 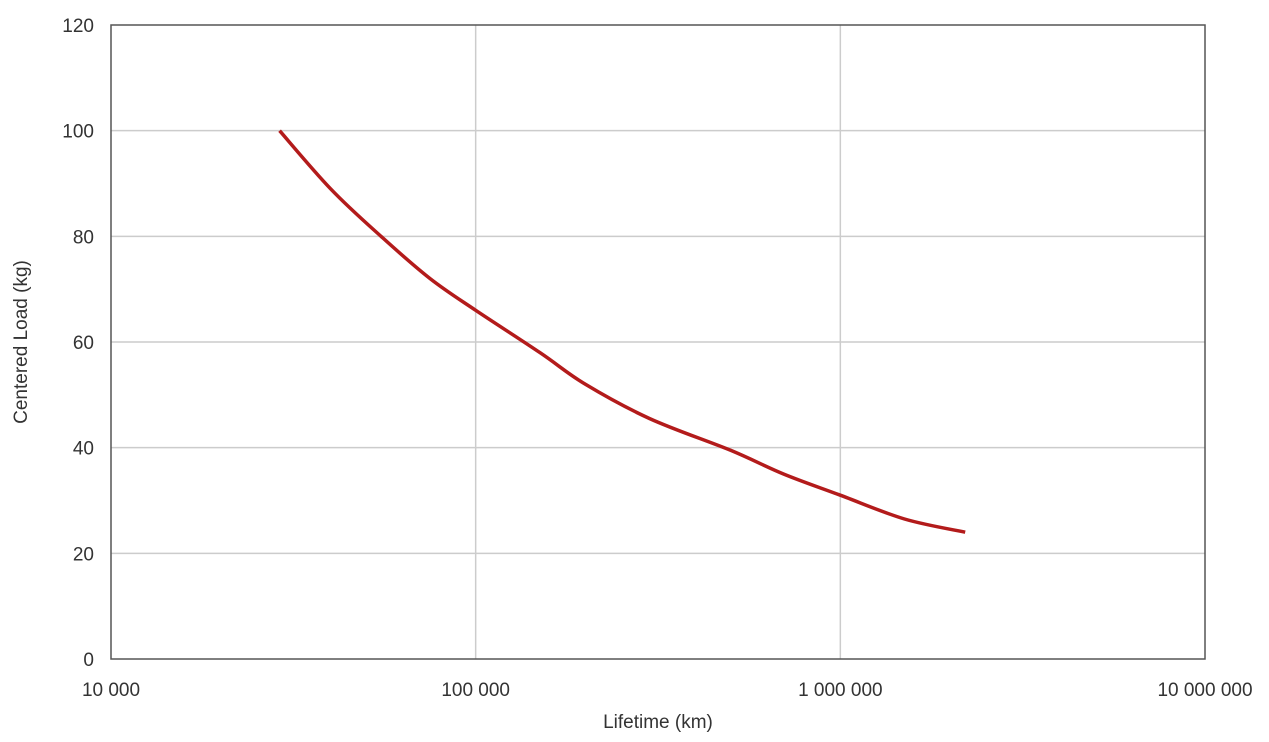 I want to click on y-tick-label: 20, so click(x=83, y=554).